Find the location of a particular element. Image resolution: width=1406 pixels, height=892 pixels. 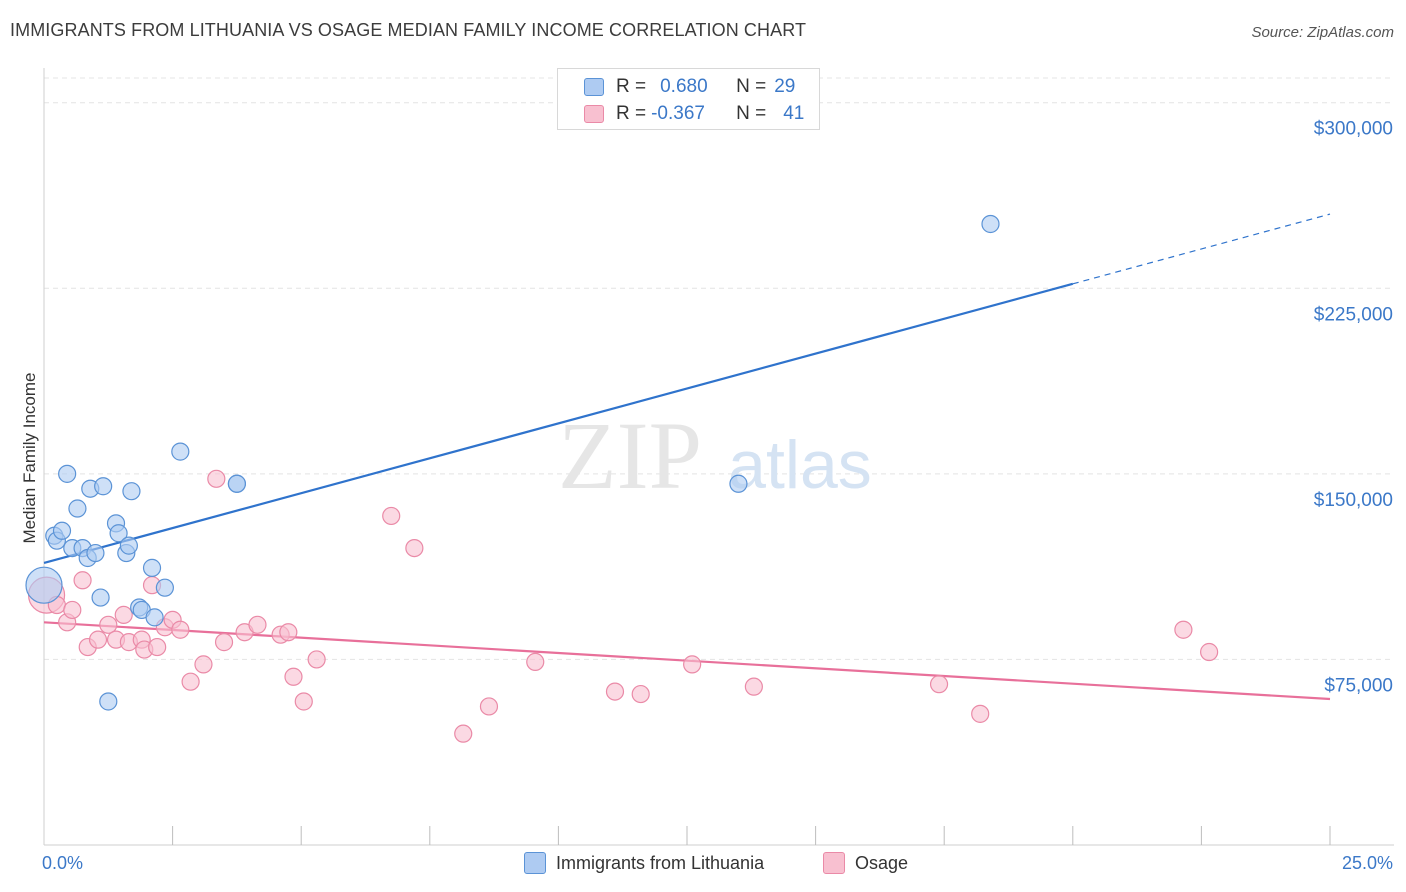

y-axis-label: Median Family Income is located at coordinates (29, 457).